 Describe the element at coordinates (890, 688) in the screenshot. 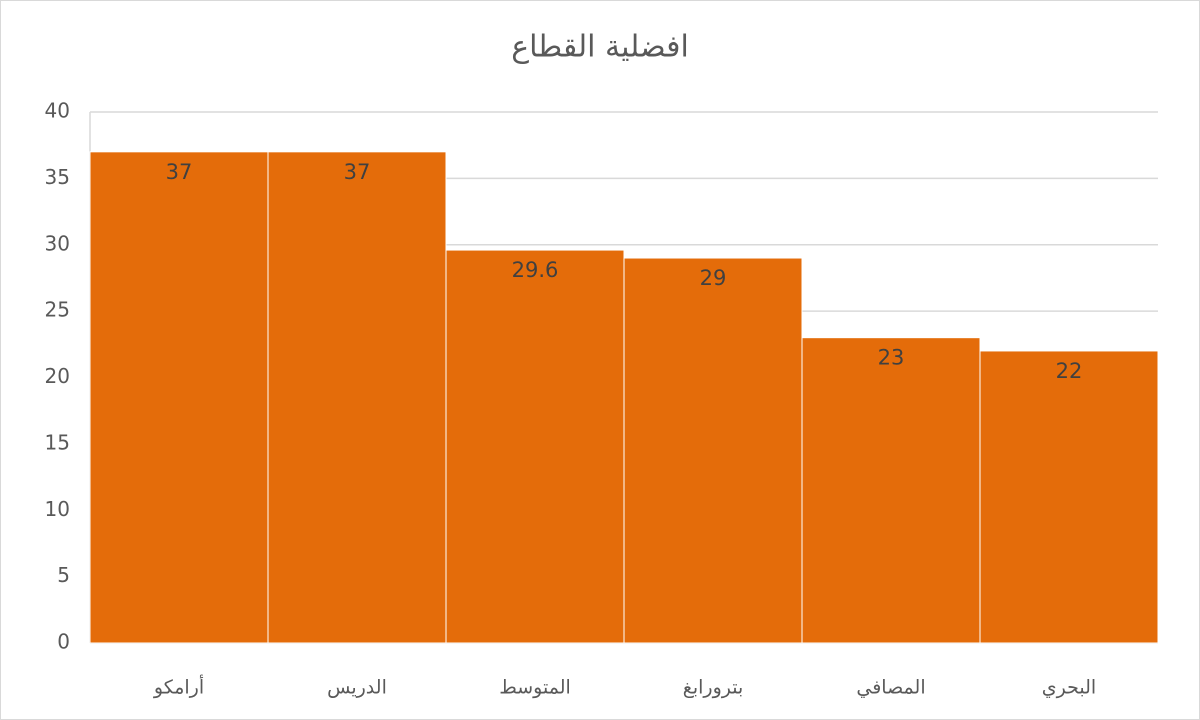

I see `x-tick-label: المصافي` at that location.